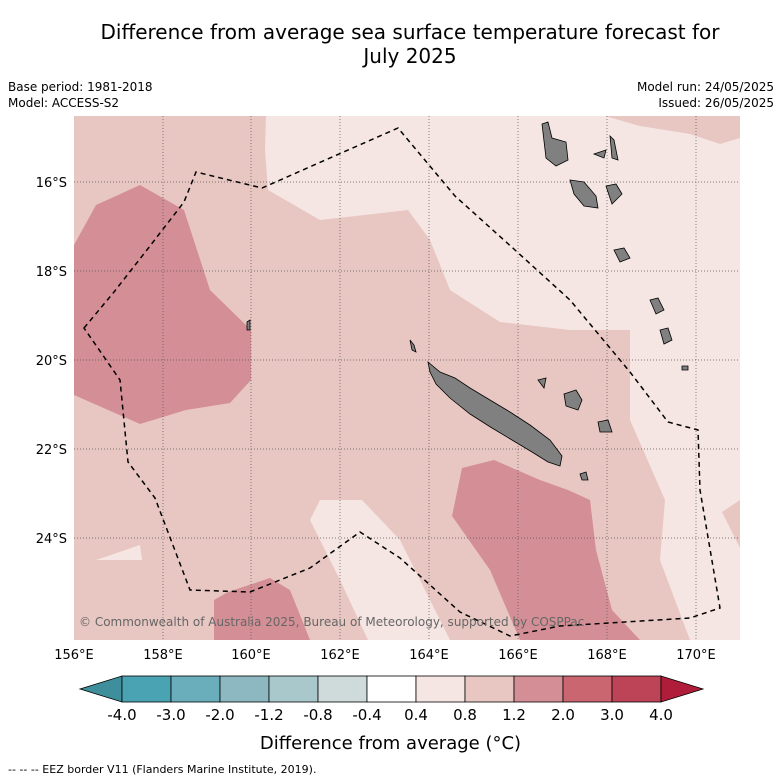  Describe the element at coordinates (429, 655) in the screenshot. I see `lon-tick-label: 164°E` at that location.